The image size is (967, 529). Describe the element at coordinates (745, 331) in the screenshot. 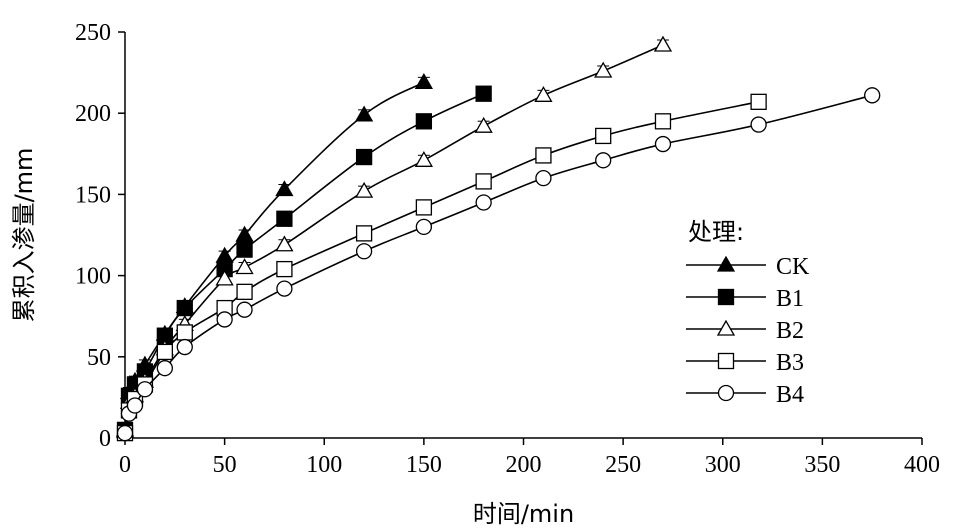

I see `legend-item-b2: B2` at that location.